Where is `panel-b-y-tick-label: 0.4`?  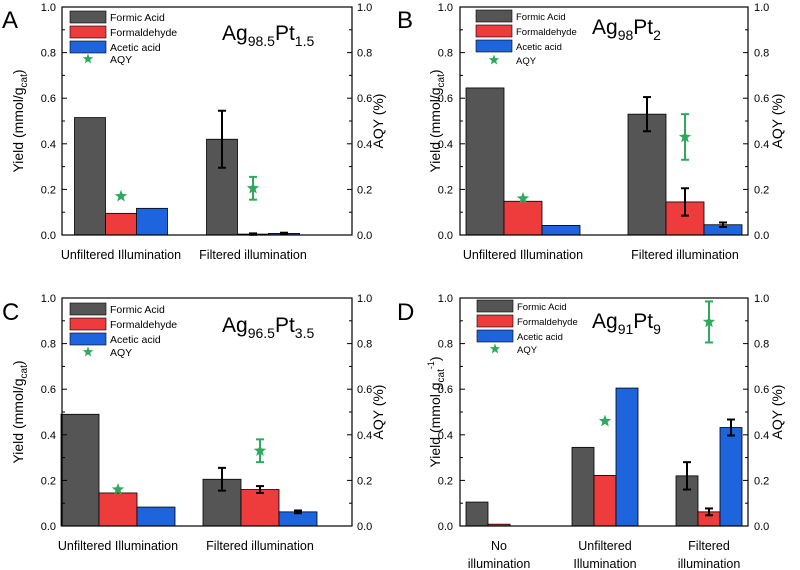 panel-b-y-tick-label: 0.4 is located at coordinates (445, 145).